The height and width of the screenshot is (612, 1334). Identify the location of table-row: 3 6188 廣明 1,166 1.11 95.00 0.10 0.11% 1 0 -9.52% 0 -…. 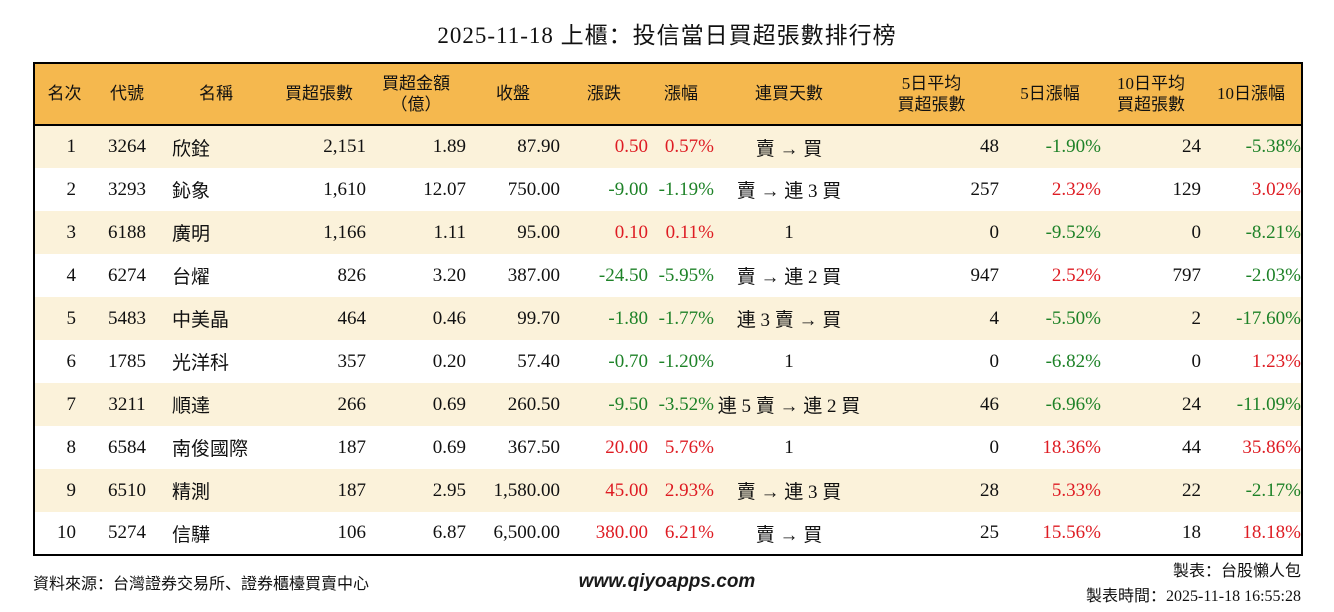
(668, 232).